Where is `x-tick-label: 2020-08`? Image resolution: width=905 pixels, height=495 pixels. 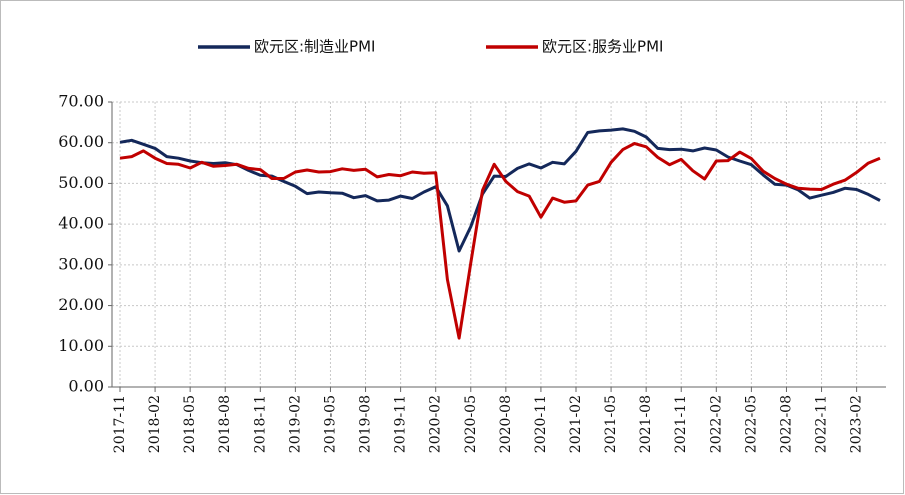 x-tick-label: 2020-08 is located at coordinates (506, 424).